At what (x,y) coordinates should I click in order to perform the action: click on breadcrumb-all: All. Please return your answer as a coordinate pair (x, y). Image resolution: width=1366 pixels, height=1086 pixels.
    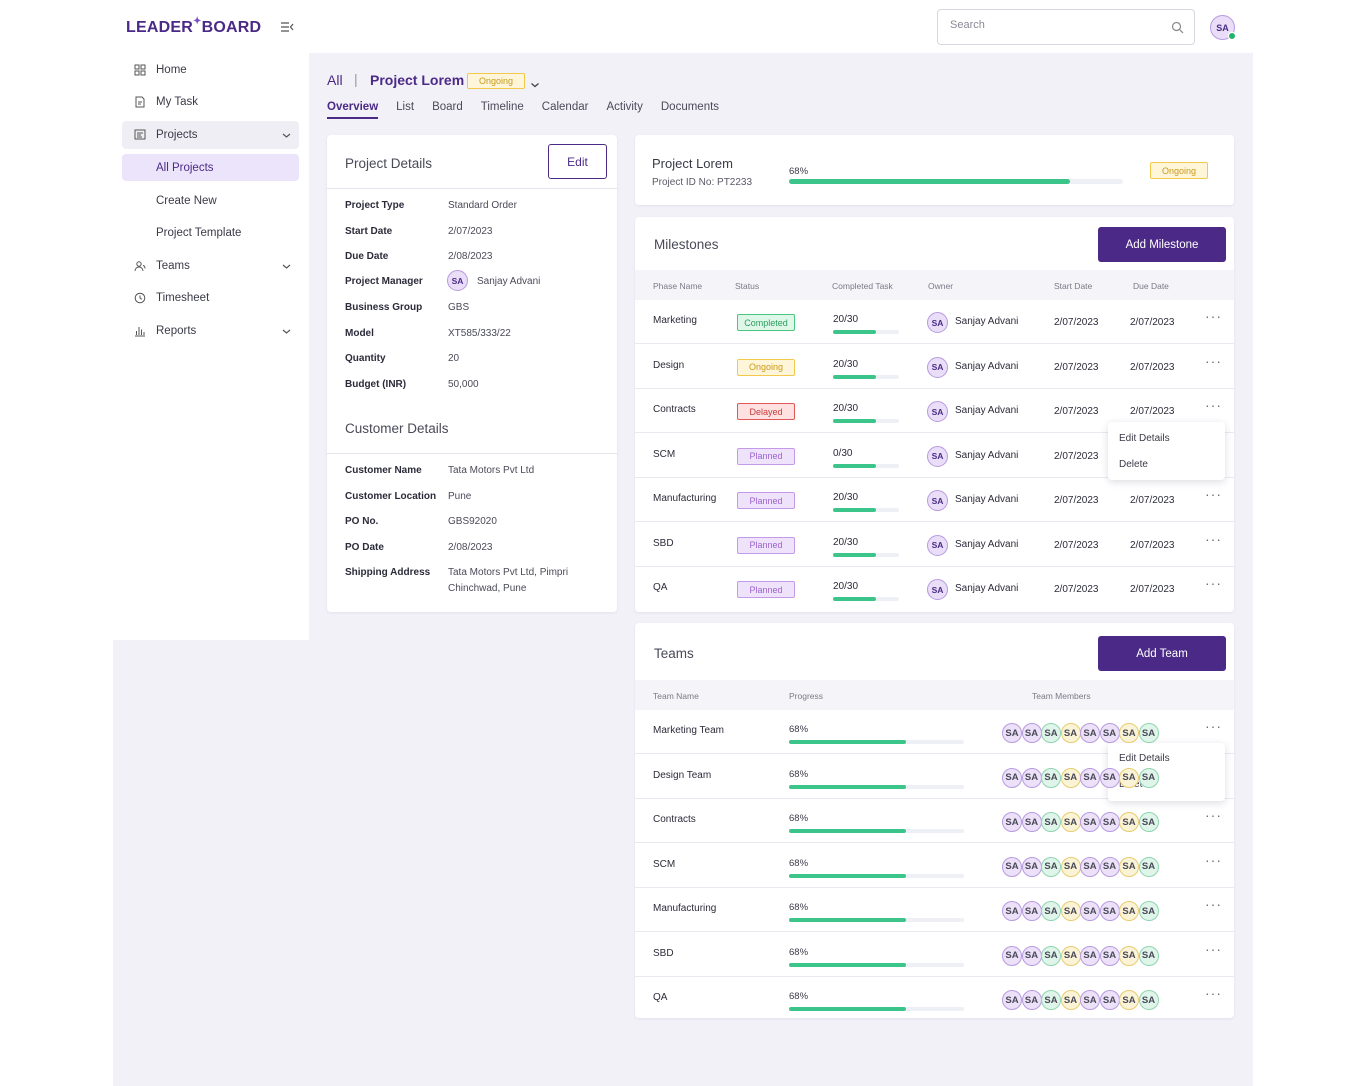
    Looking at the image, I should click on (335, 80).